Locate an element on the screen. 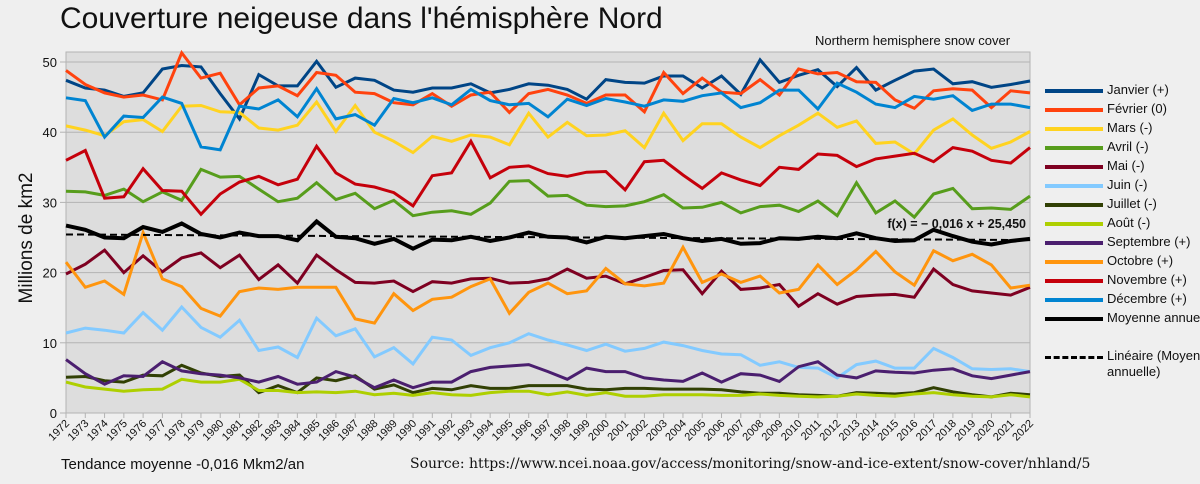 Image resolution: width=1200 pixels, height=484 pixels. legend-item: Mai (-) is located at coordinates (1122, 167).